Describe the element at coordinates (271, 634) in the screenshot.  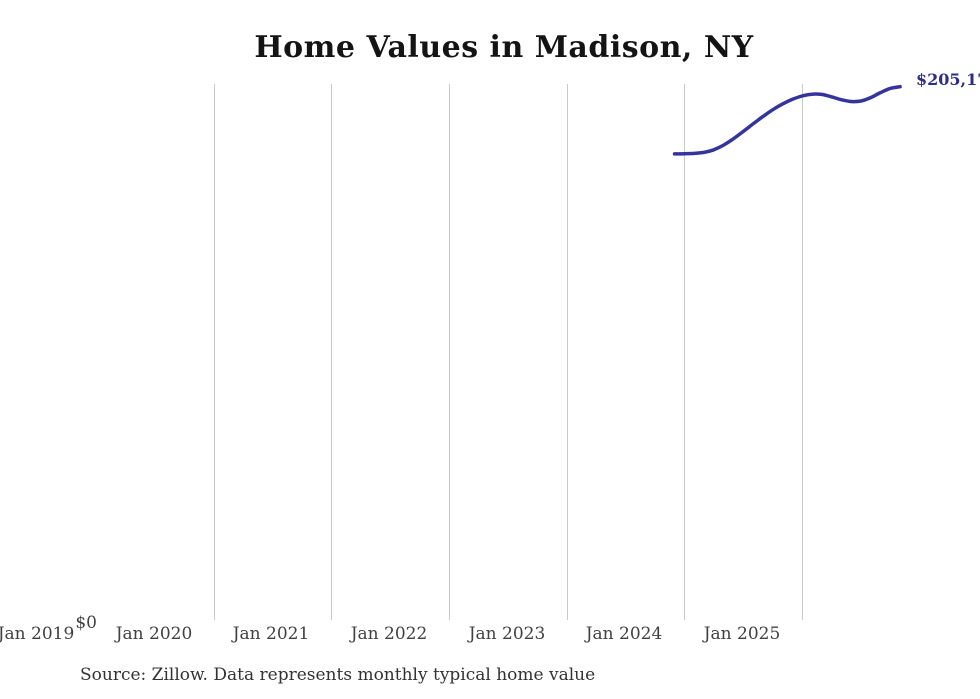
I see `x-tick-label-jan-2021: Jan 2021` at that location.